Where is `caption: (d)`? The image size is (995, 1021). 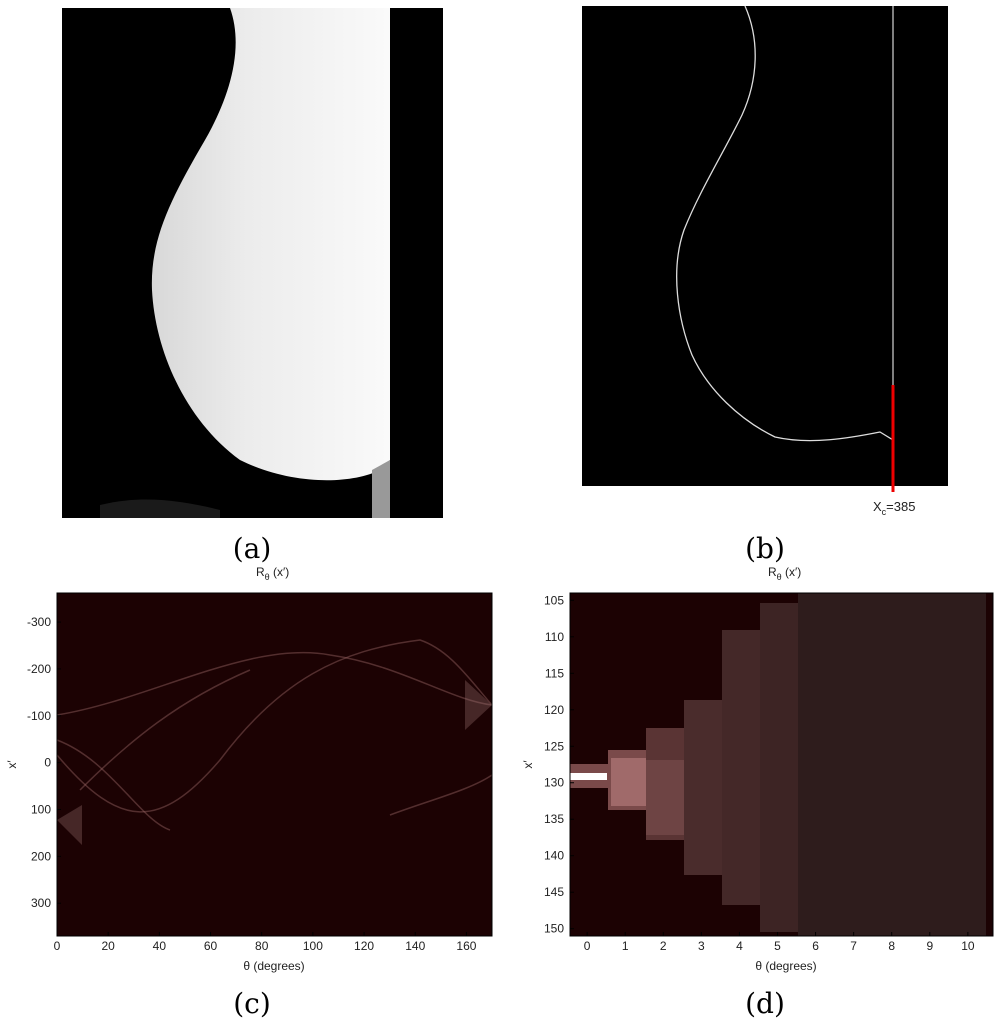 caption: (d) is located at coordinates (765, 1003).